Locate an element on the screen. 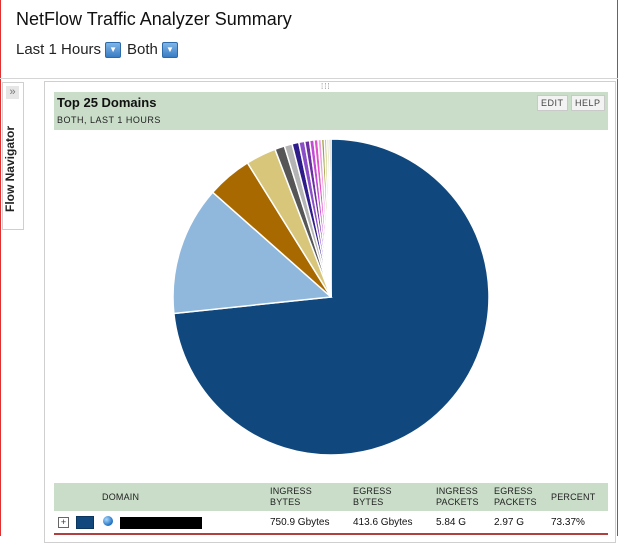 The height and width of the screenshot is (543, 618). flow-navigator-tab: » Flow Navigator is located at coordinates (13, 156).